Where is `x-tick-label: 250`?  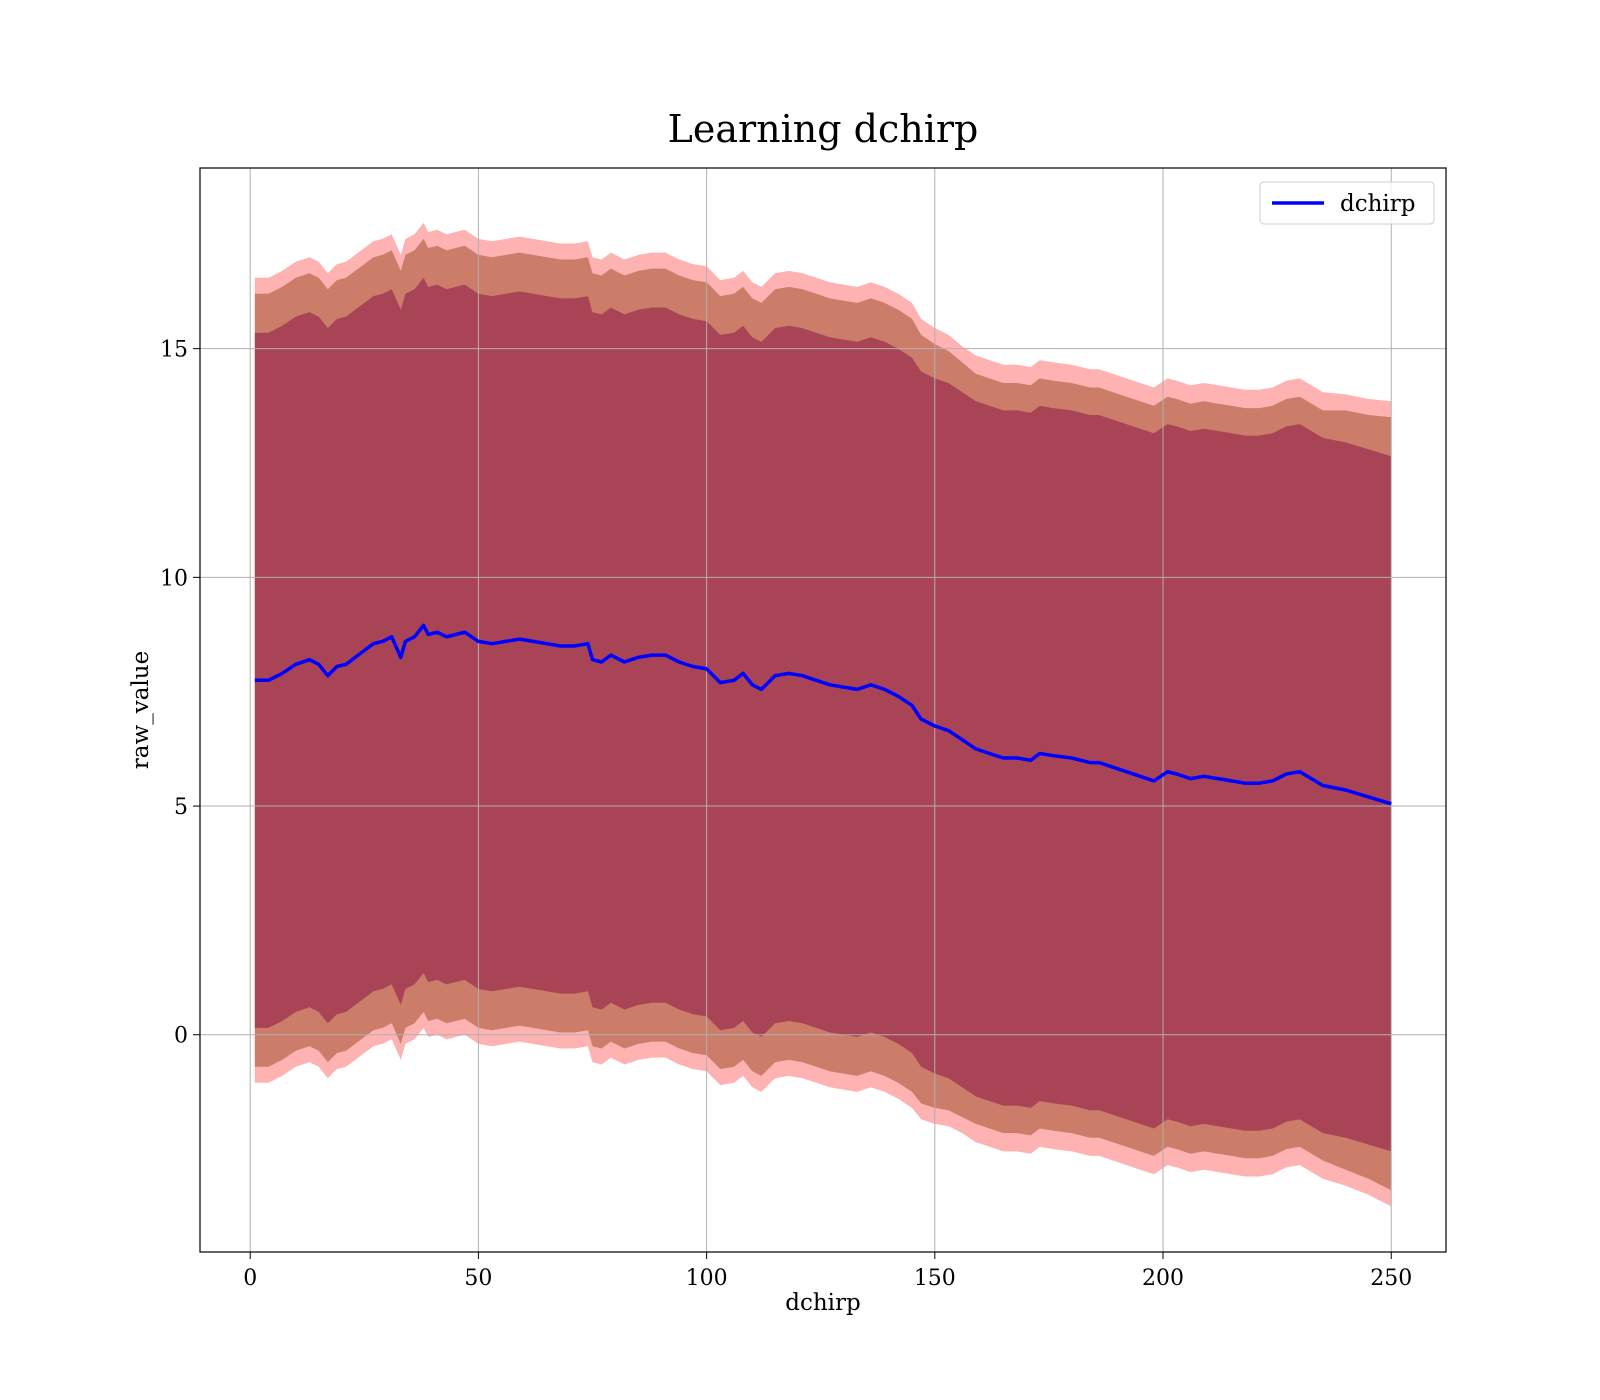
x-tick-label: 250 is located at coordinates (1391, 1278).